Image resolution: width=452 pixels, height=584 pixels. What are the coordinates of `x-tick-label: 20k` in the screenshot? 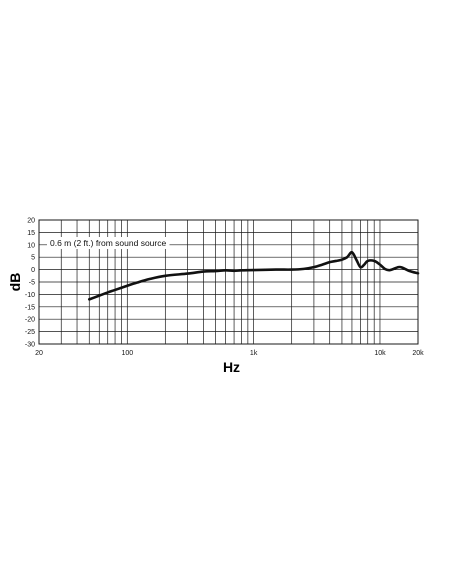 It's located at (418, 353).